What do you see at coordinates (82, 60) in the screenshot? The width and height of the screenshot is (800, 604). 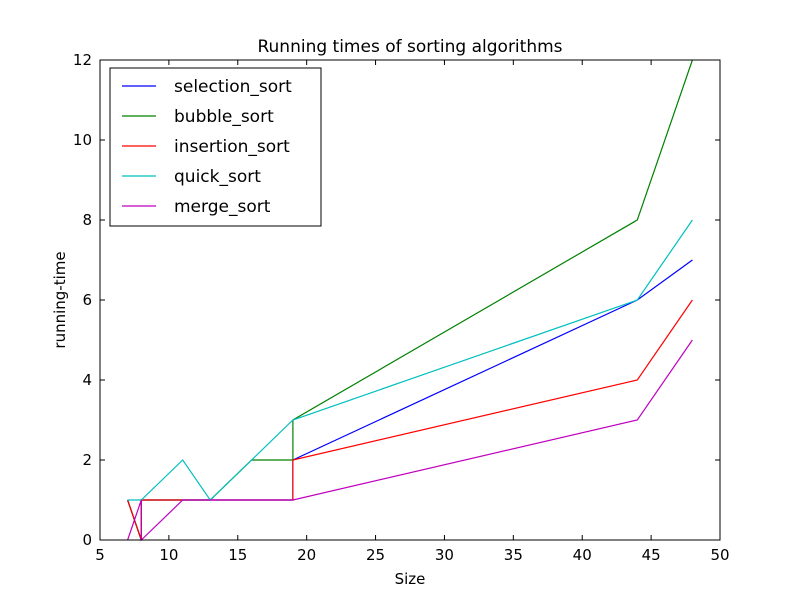 I see `y-tick-label: 12` at bounding box center [82, 60].